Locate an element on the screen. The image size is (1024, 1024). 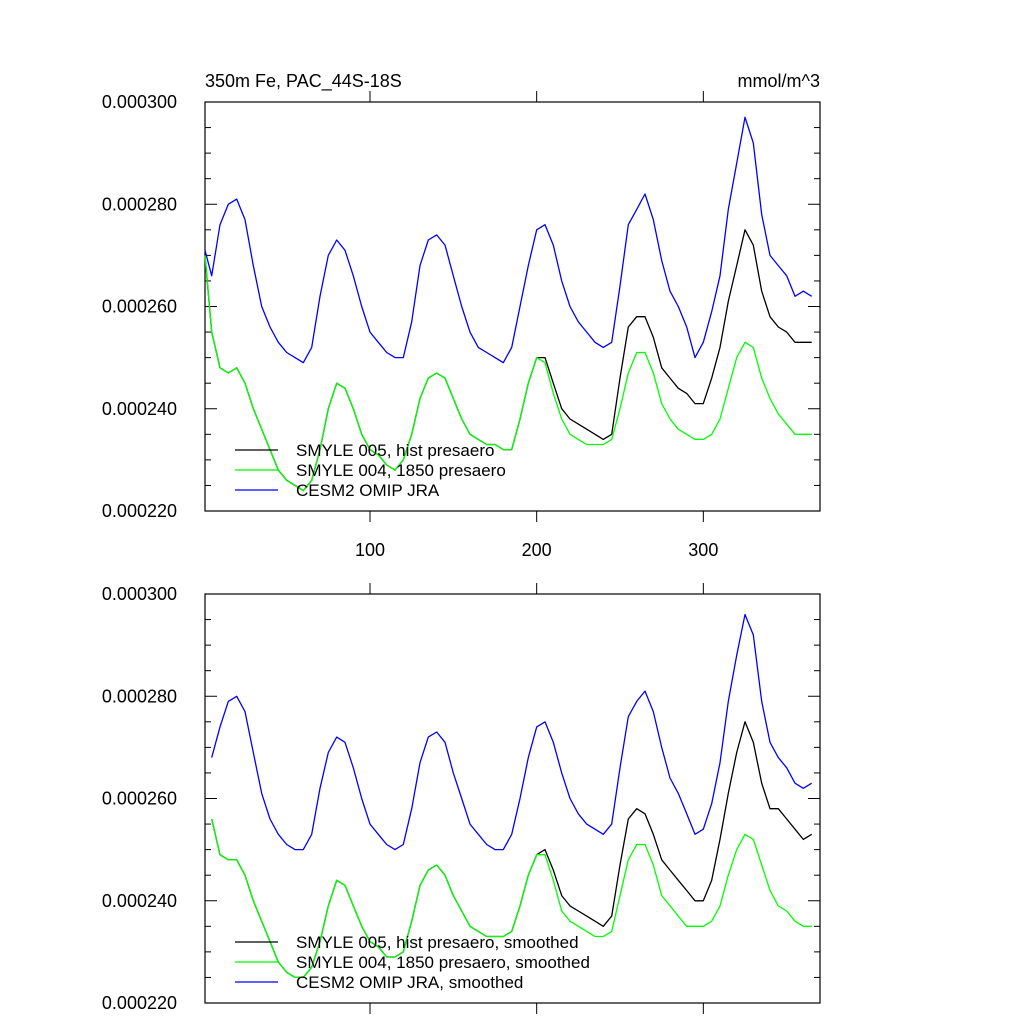
x-tick-label: 300 is located at coordinates (703, 550).